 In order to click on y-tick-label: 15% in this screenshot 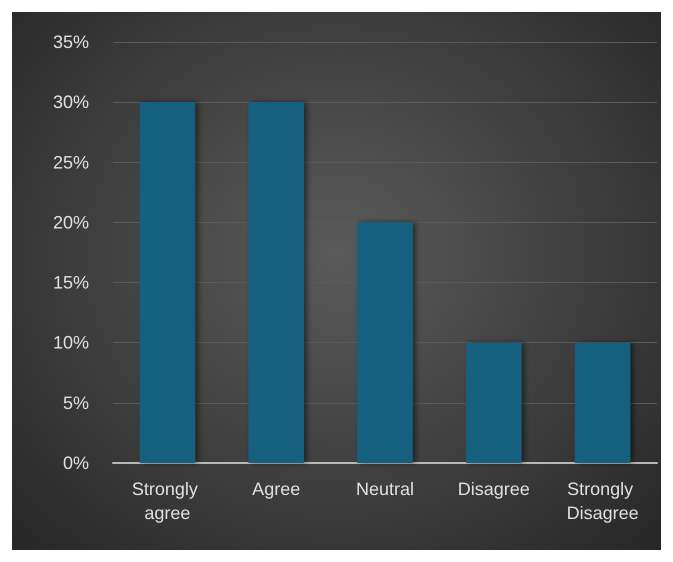, I will do `click(70, 282)`.